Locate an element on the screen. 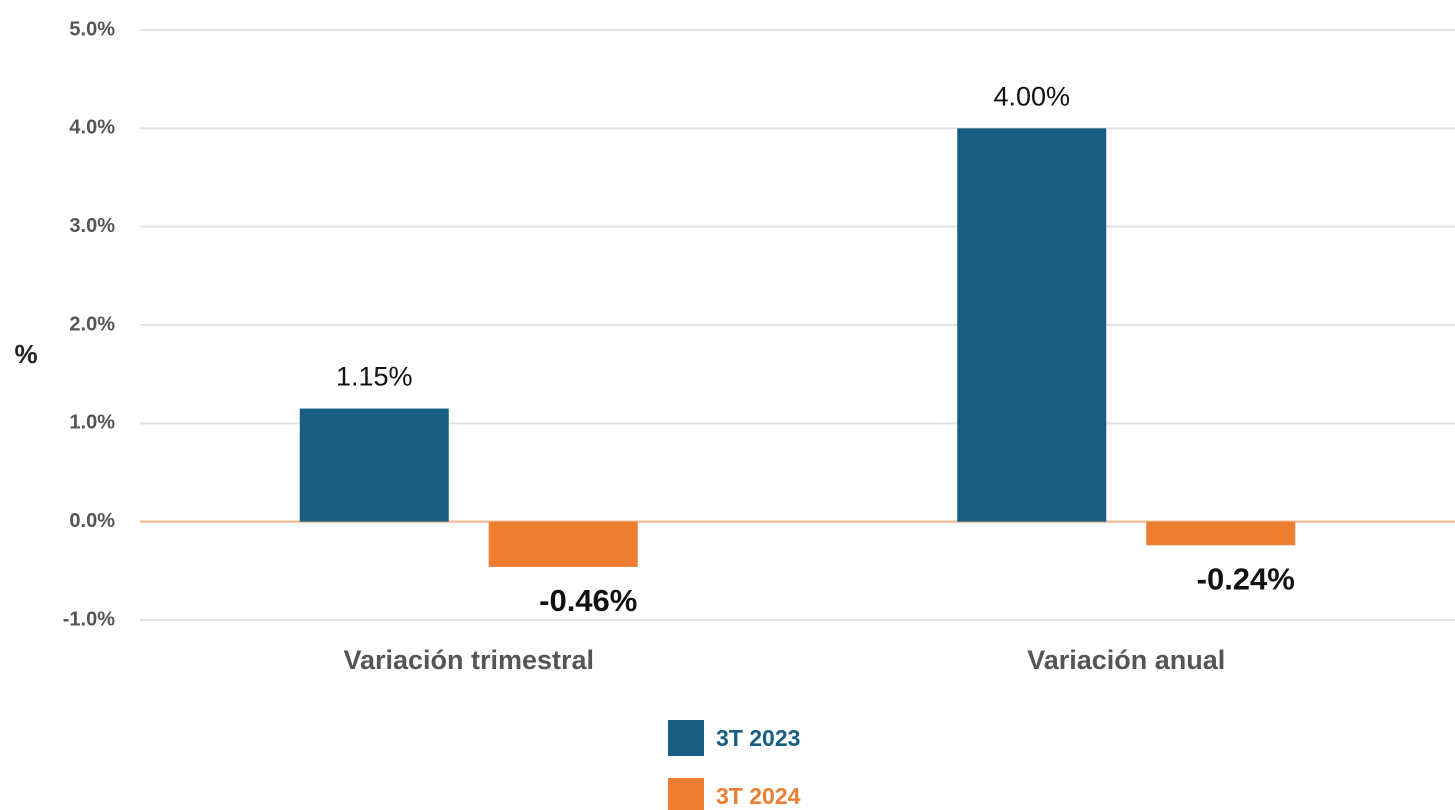 Image resolution: width=1455 pixels, height=810 pixels. data-label: -0.24% is located at coordinates (1246, 578).